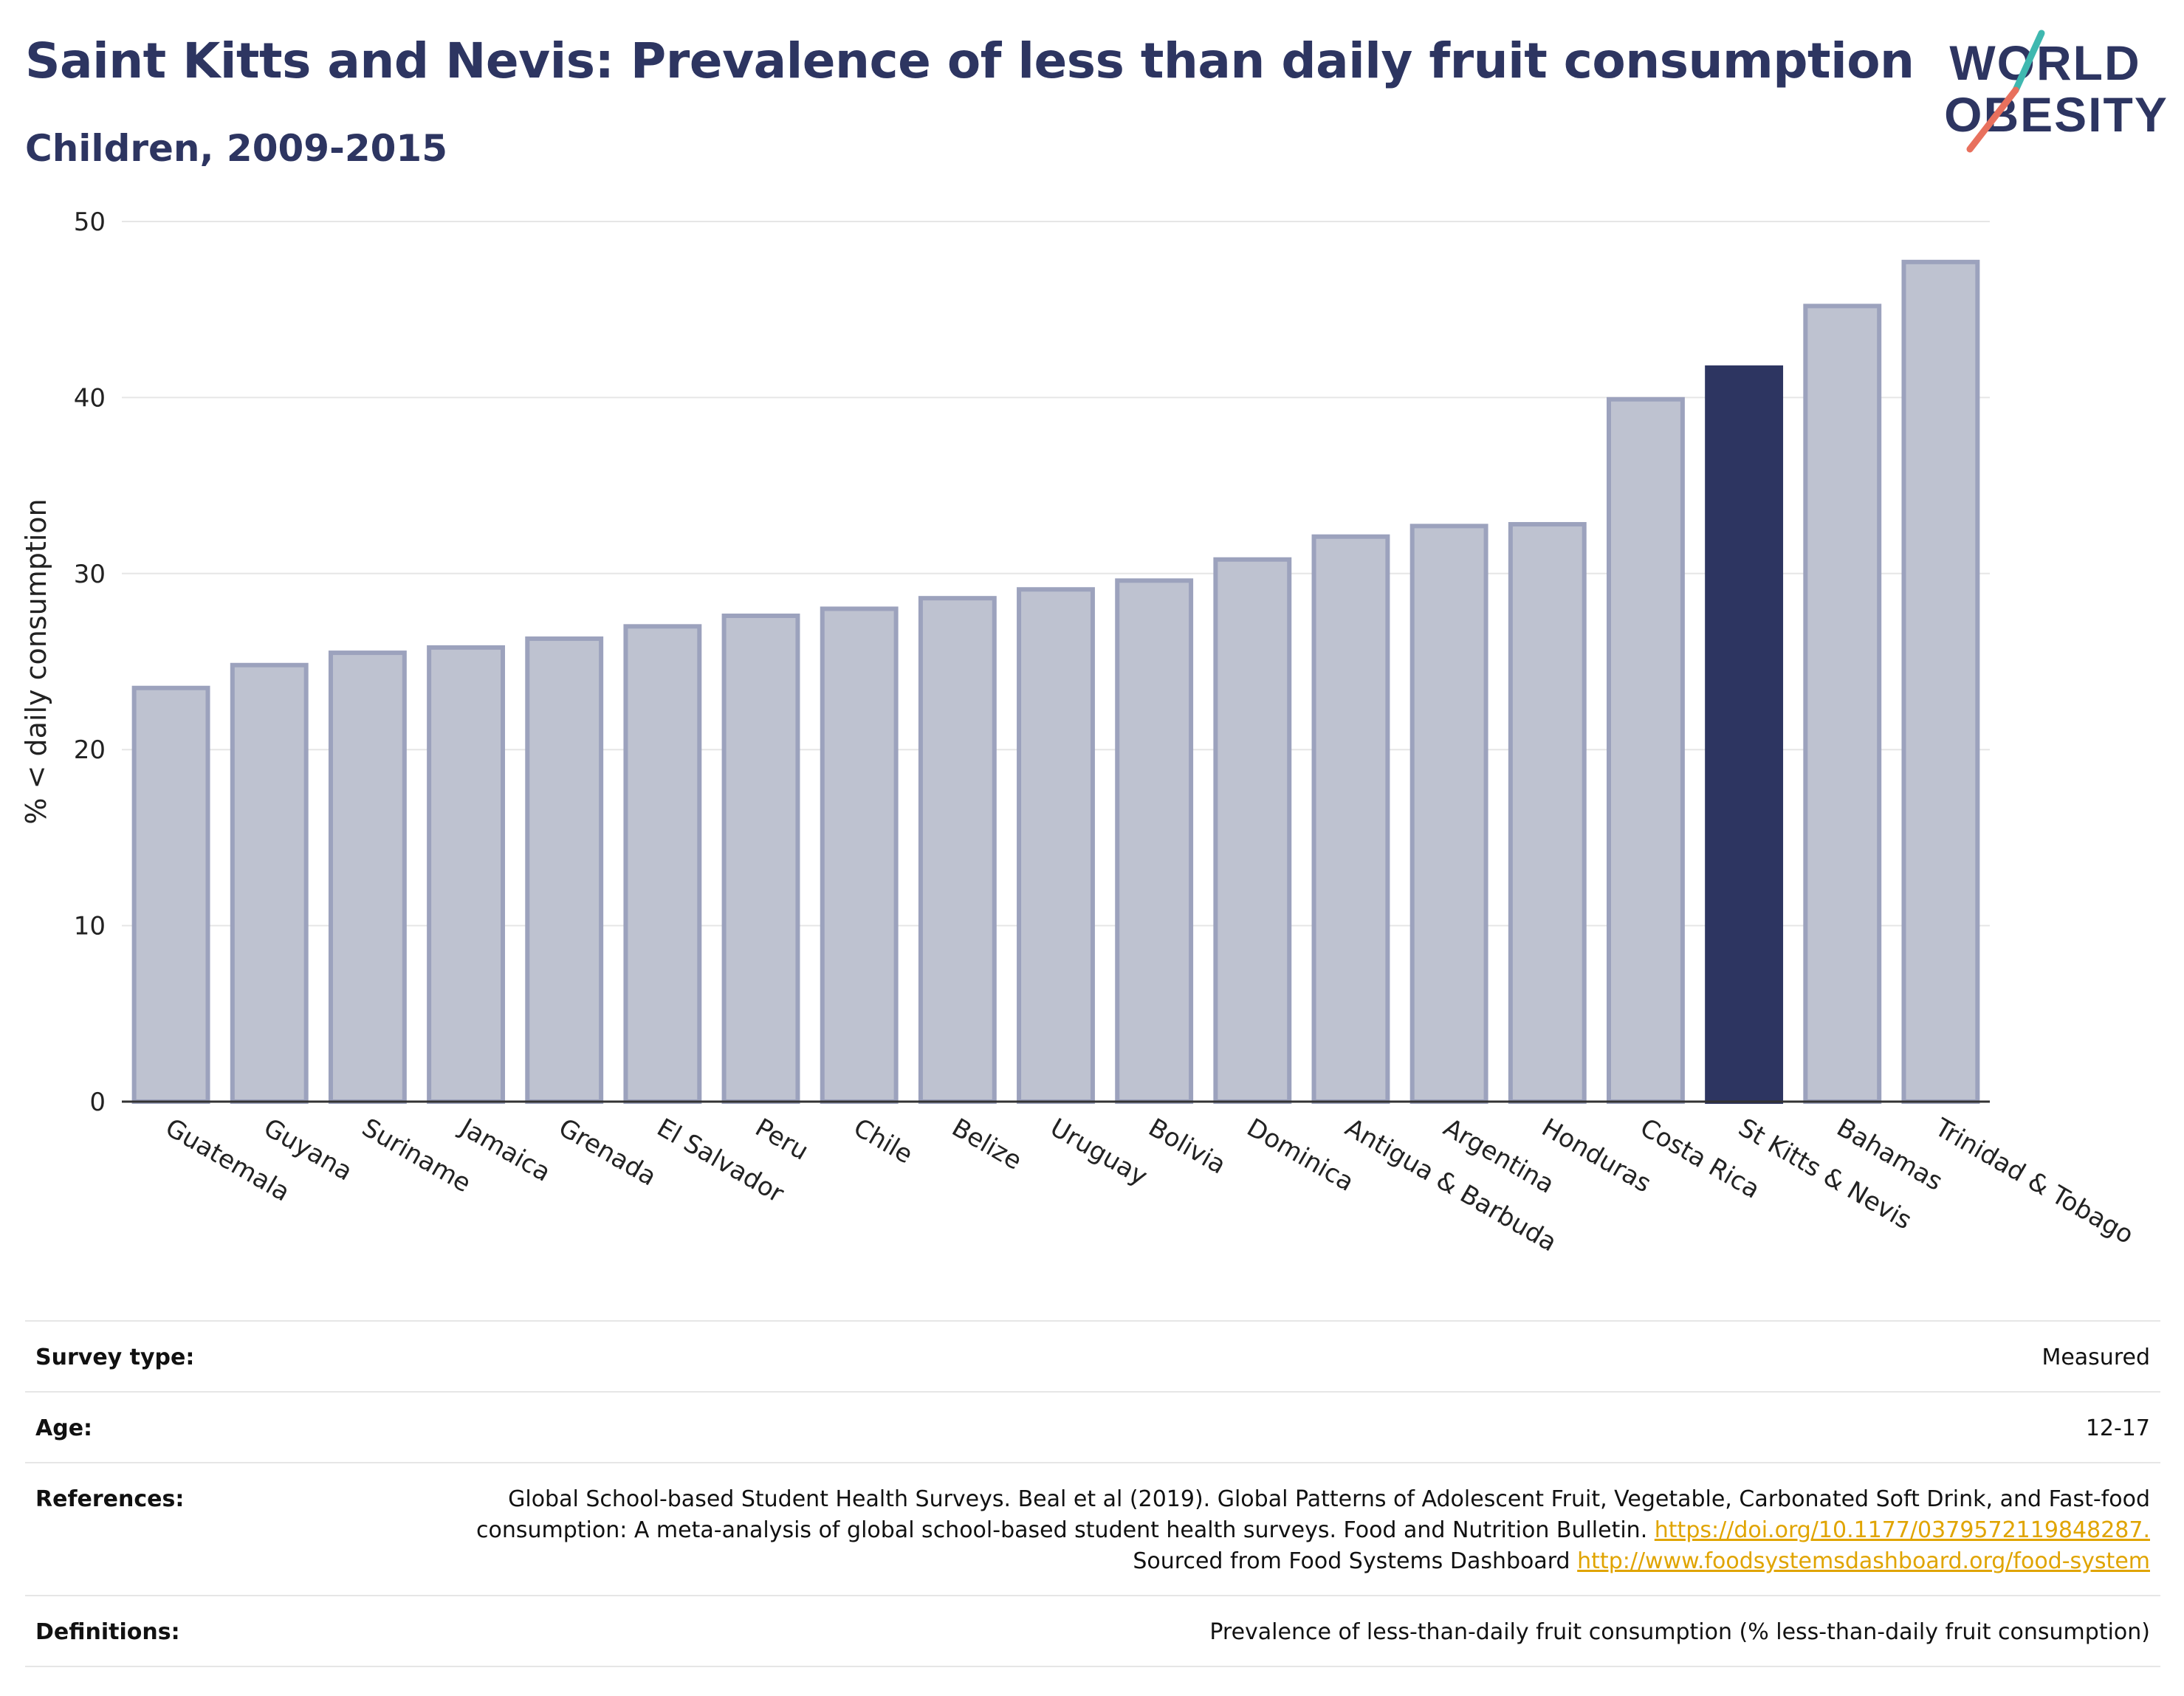 This screenshot has width=2184, height=1696. What do you see at coordinates (565, 870) in the screenshot?
I see `bar-grenada` at bounding box center [565, 870].